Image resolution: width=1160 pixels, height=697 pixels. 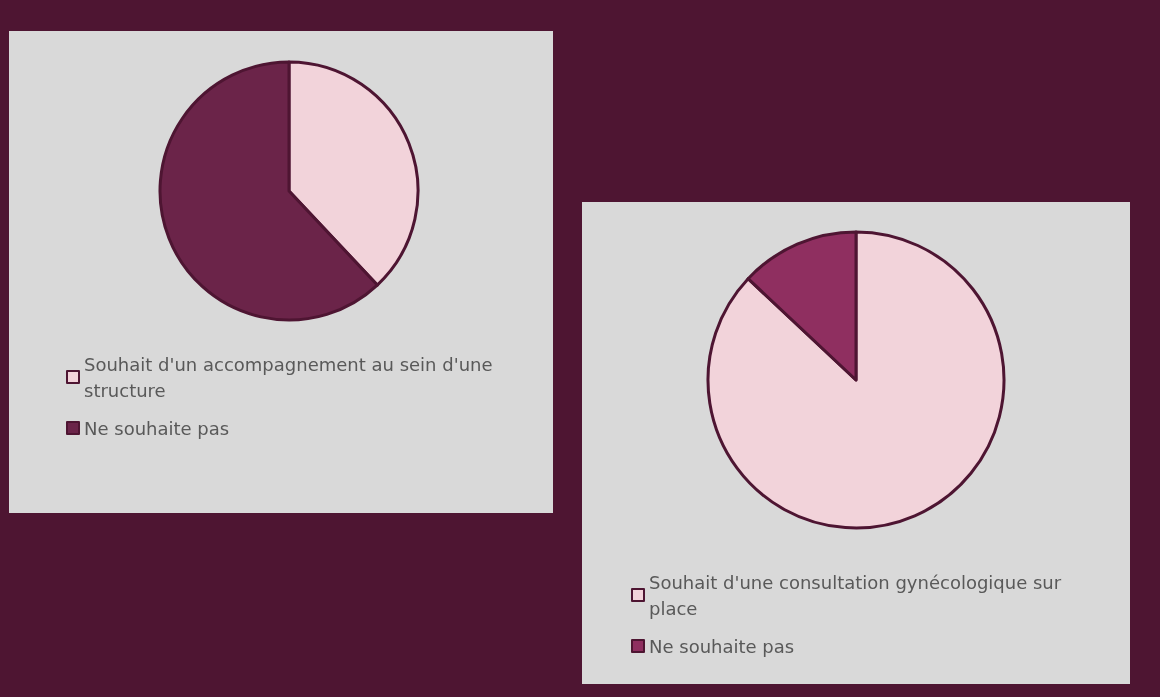 I want to click on legend-label: Souhait d'une consultation gynécologique sur place, so click(x=858, y=595).